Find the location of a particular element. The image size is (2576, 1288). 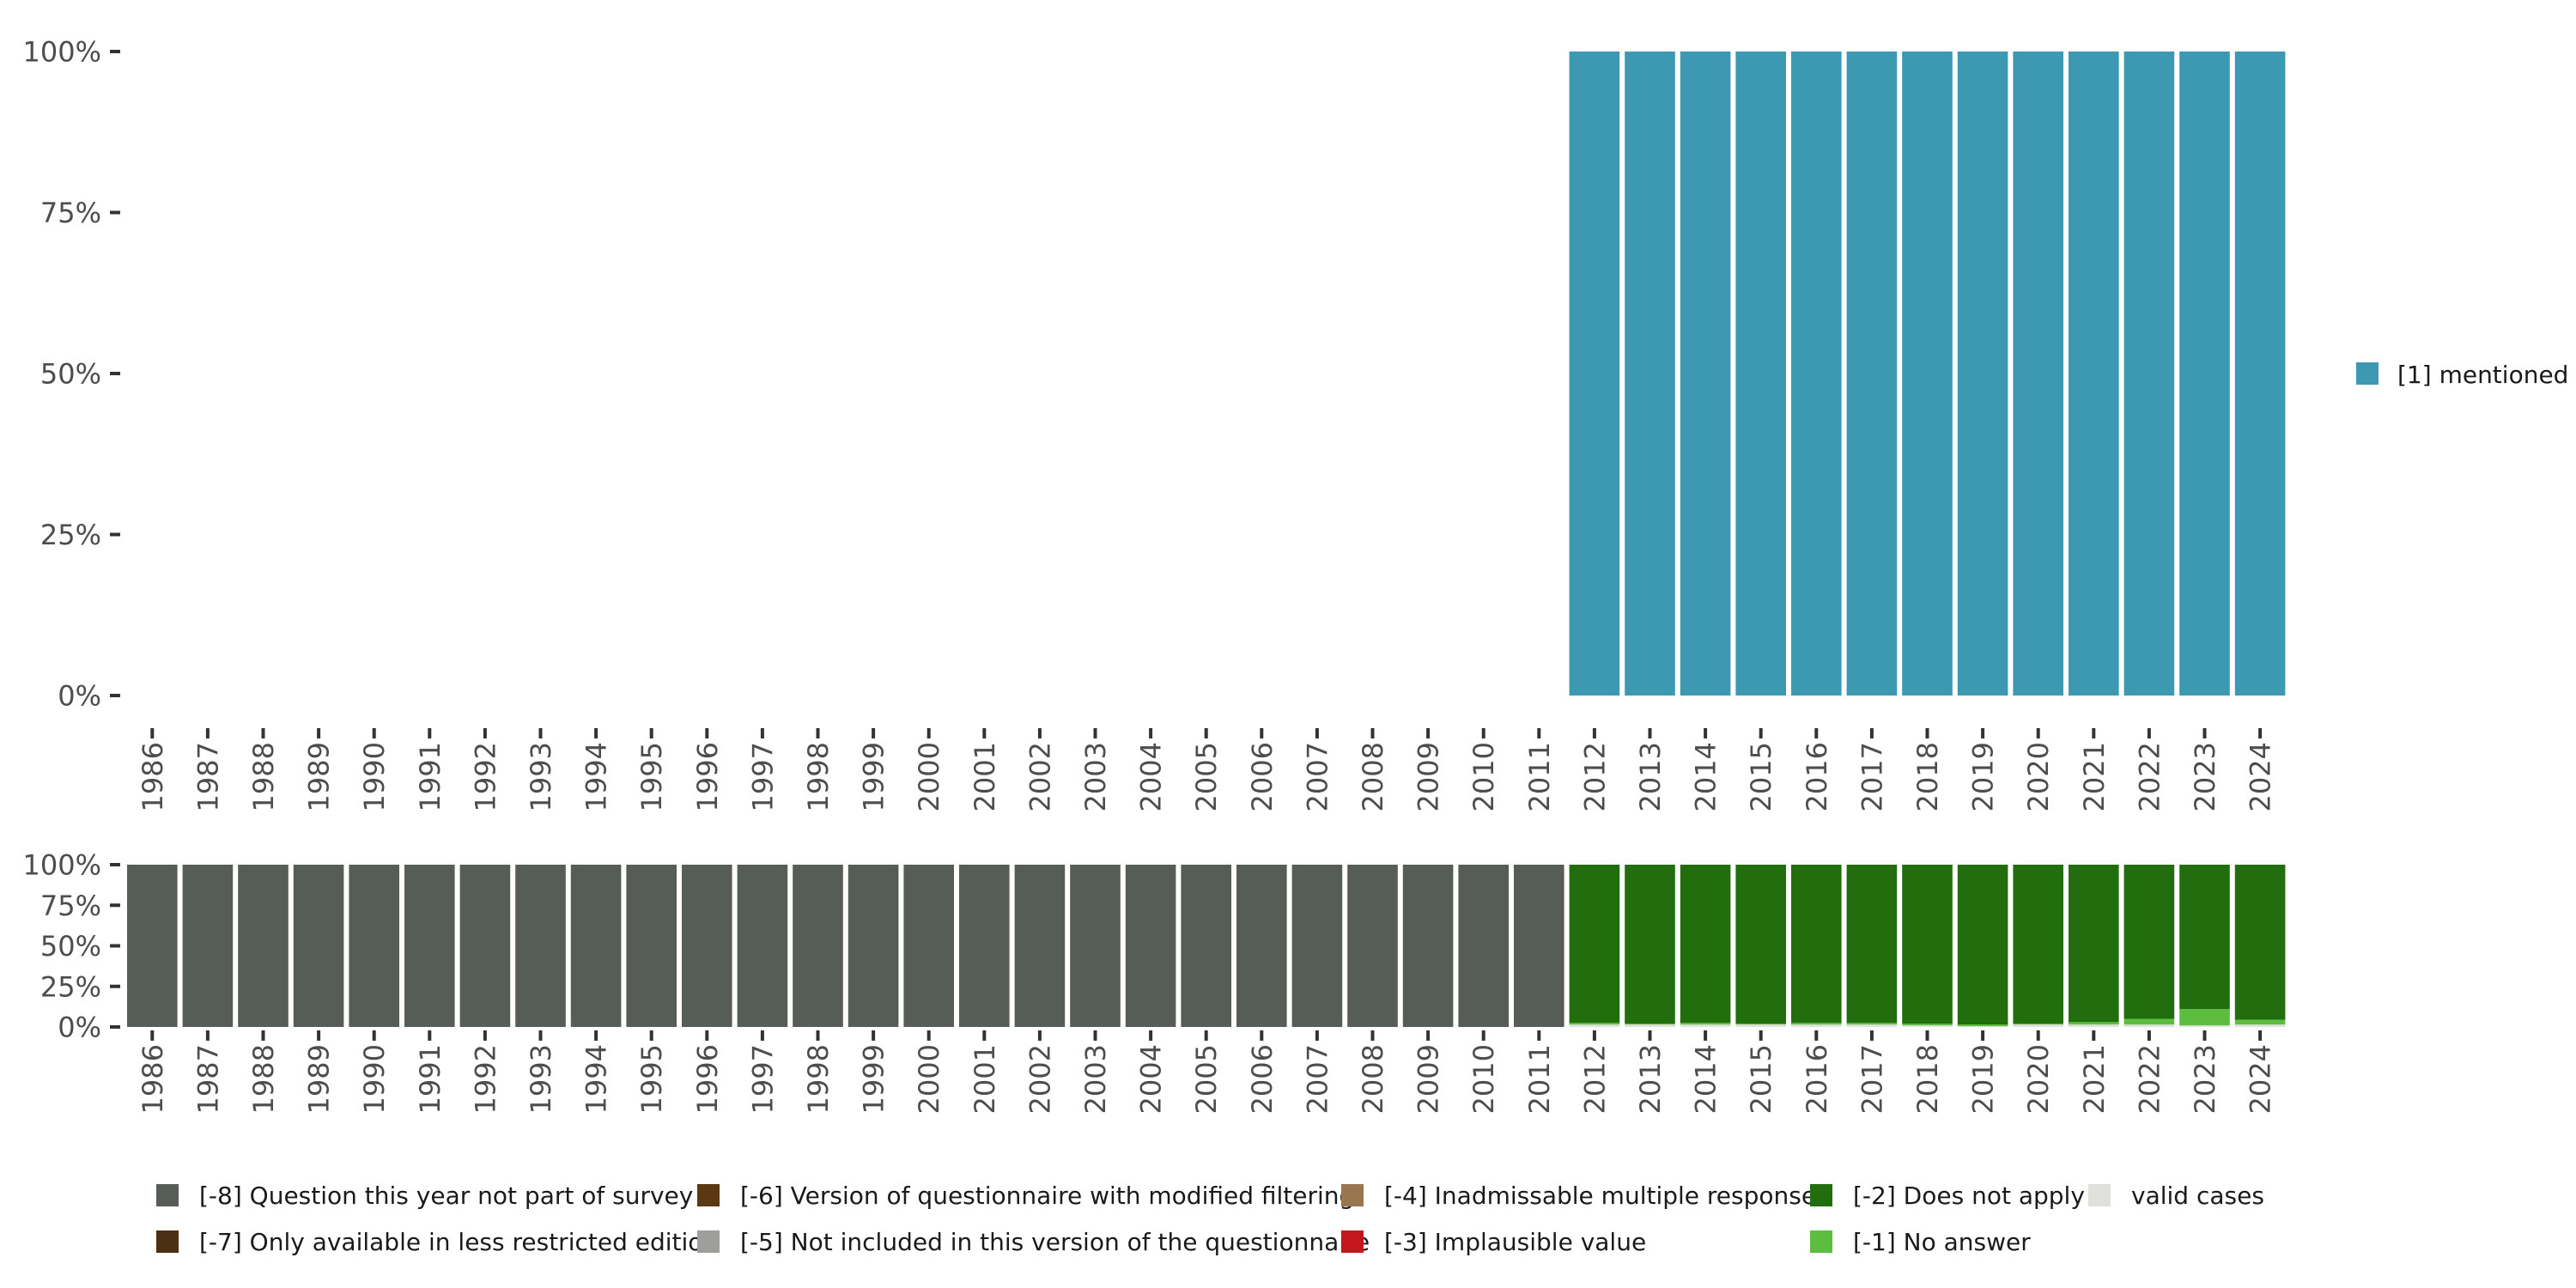

x-tick-label: 2020 is located at coordinates (2039, 777).